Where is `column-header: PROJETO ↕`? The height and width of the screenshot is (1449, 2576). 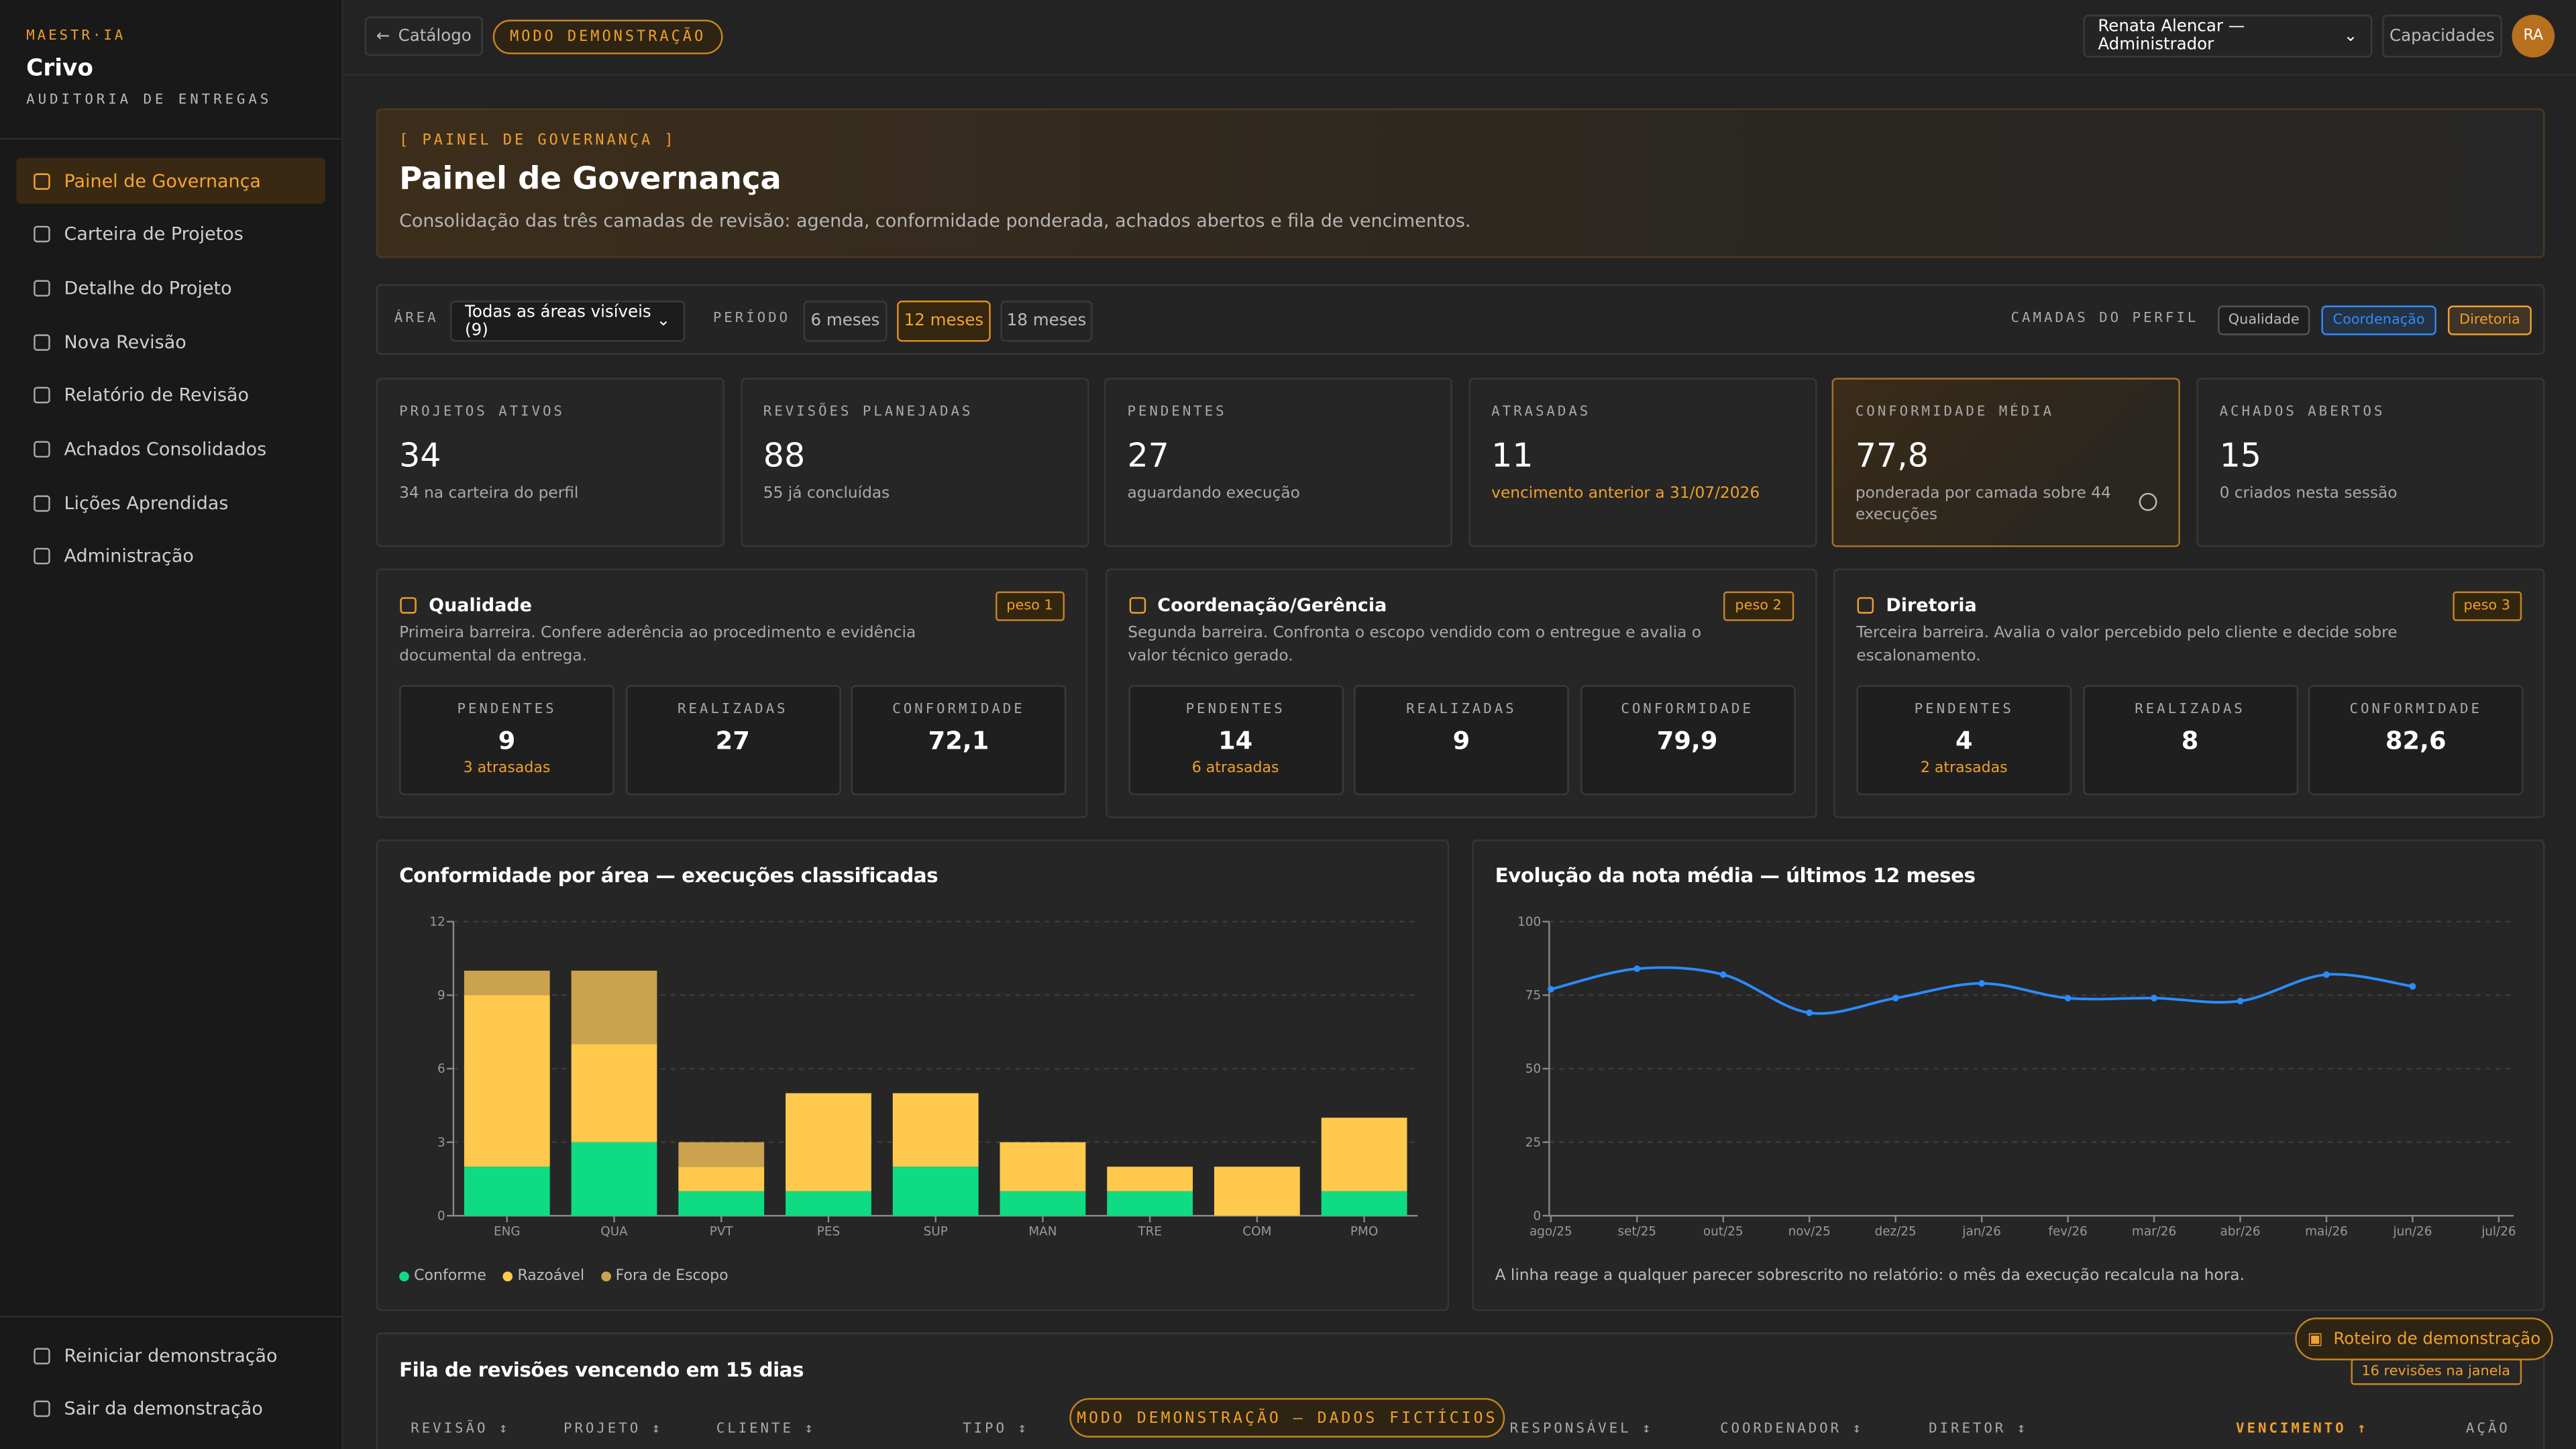 column-header: PROJETO ↕ is located at coordinates (613, 1429).